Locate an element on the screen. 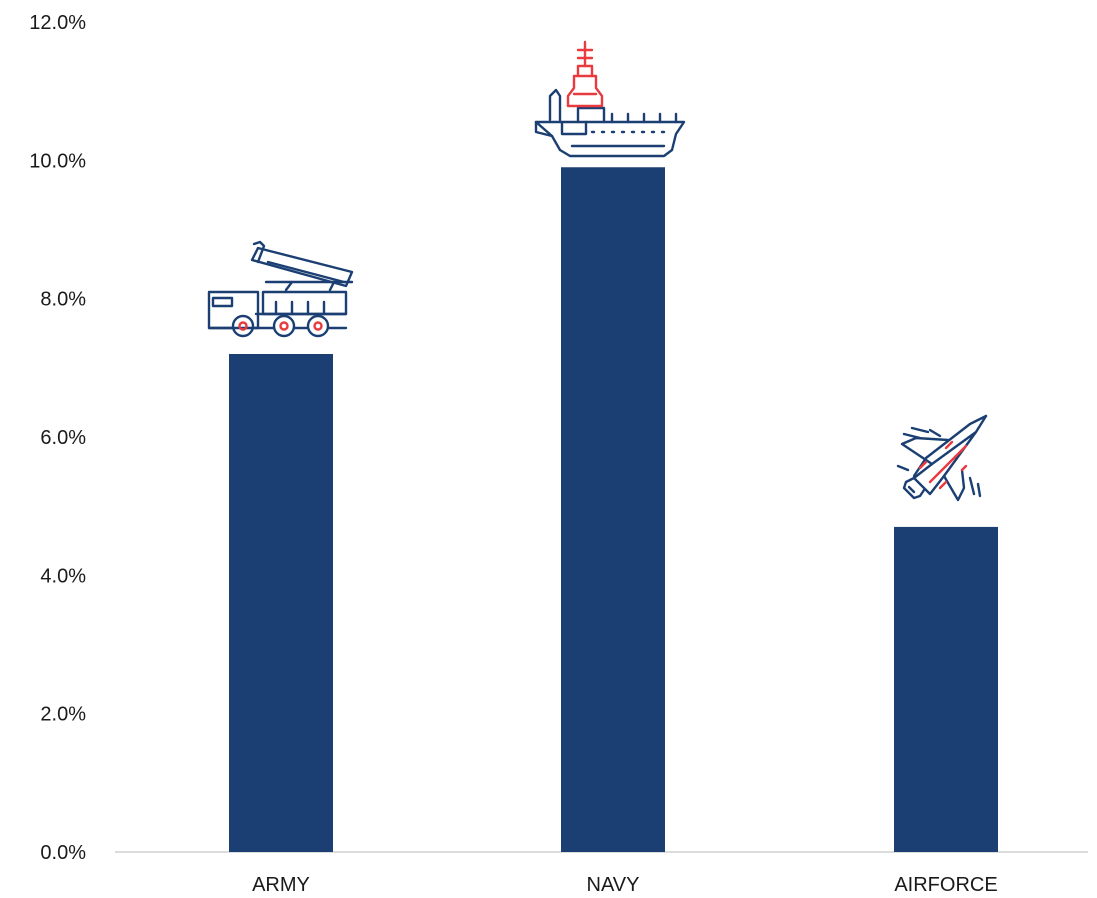 This screenshot has height=898, width=1097. y-tick-label: 0.0% is located at coordinates (63, 853).